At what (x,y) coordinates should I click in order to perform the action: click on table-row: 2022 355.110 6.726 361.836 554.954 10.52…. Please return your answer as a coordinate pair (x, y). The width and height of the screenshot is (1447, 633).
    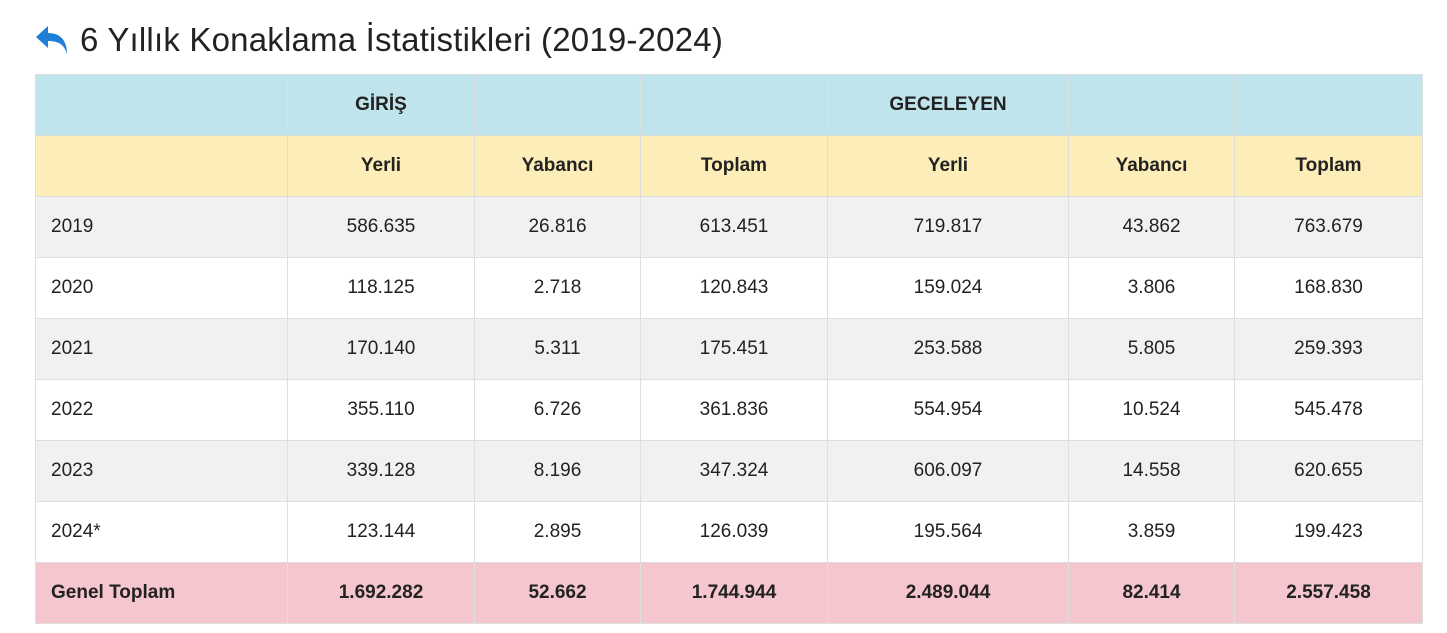
    Looking at the image, I should click on (729, 410).